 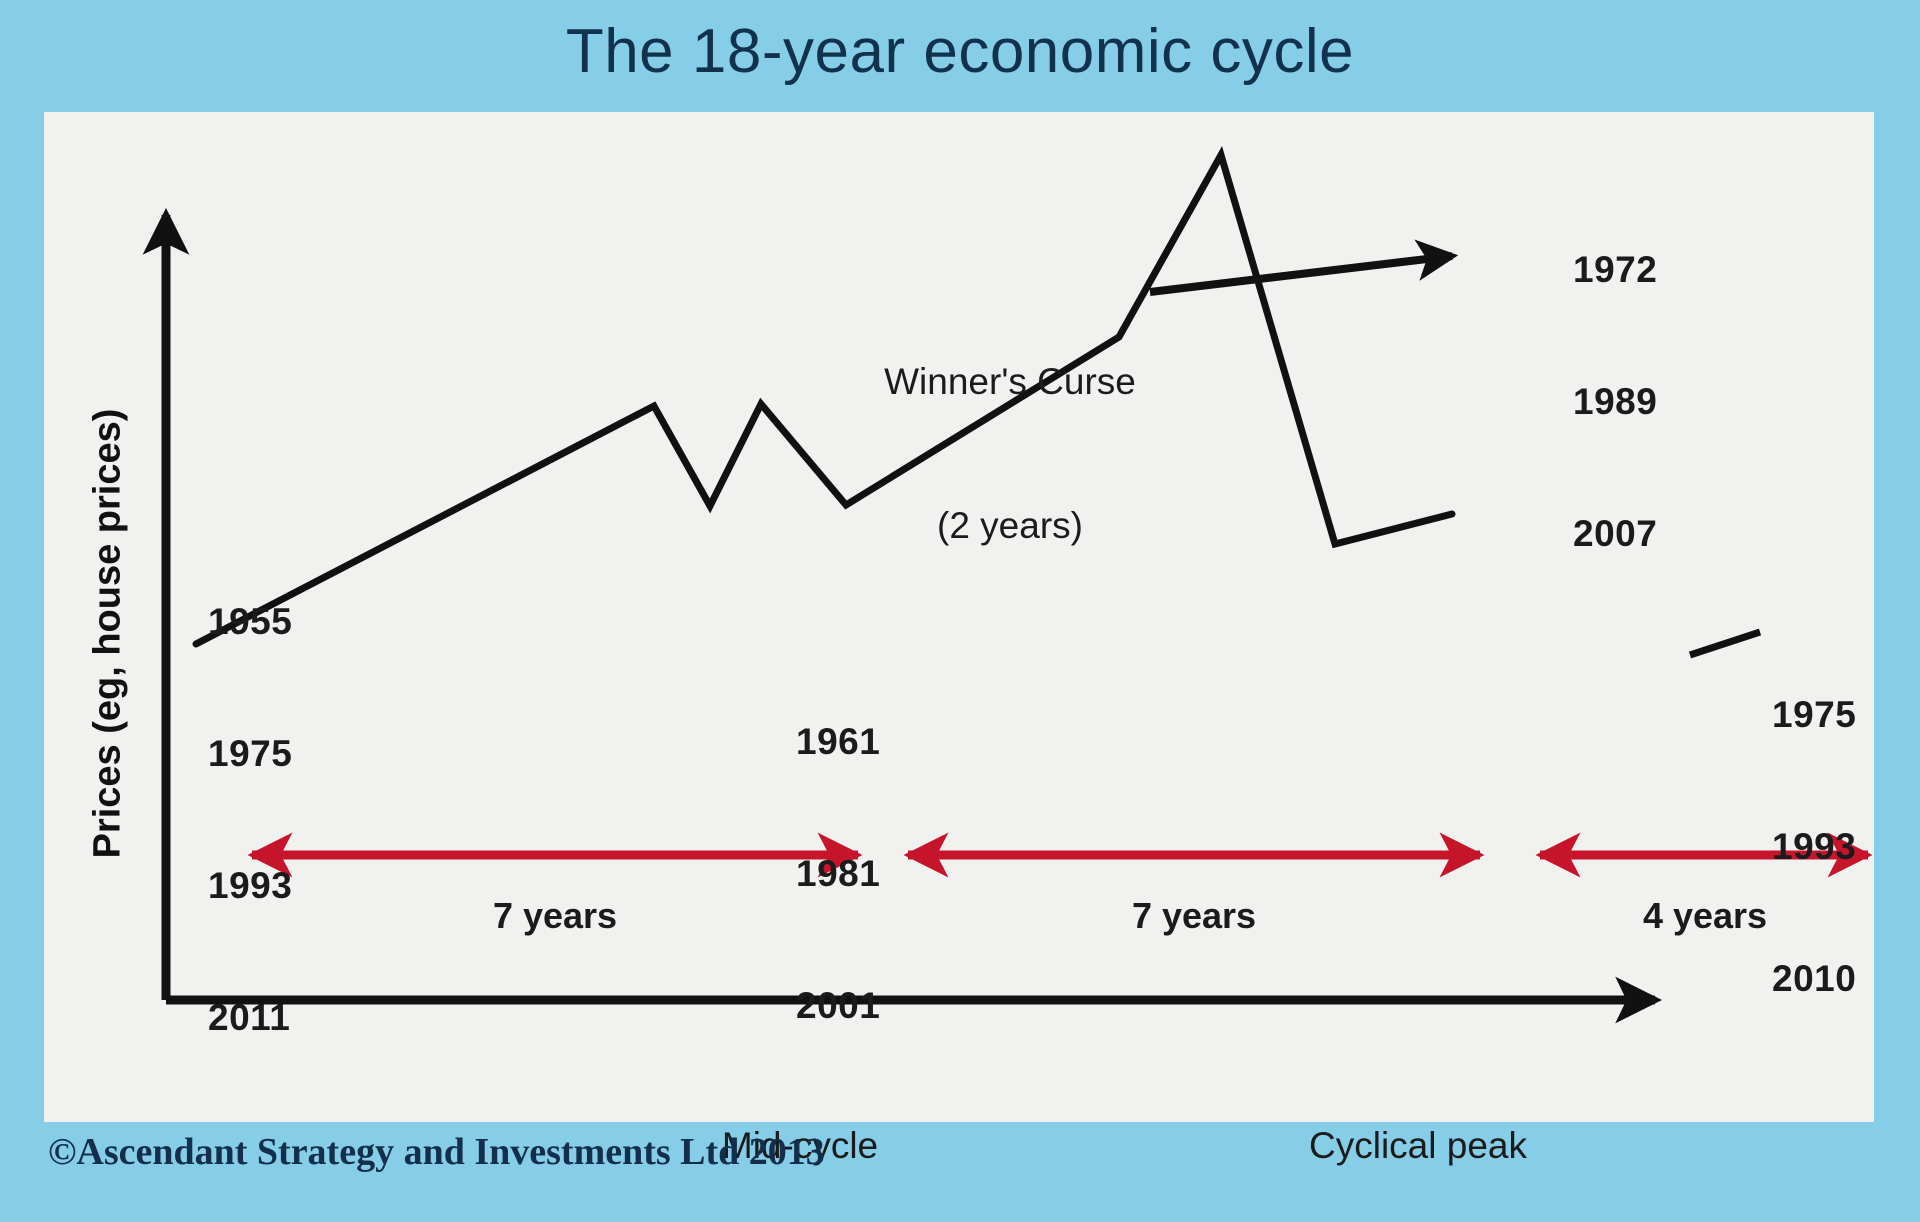 I want to click on peak-year-2: 2007, so click(x=1615, y=534).